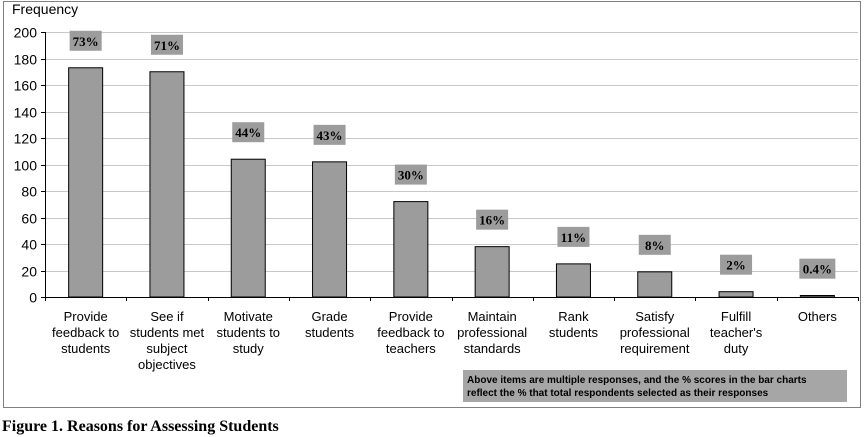  Describe the element at coordinates (329, 316) in the screenshot. I see `category-label-line: Grade` at that location.